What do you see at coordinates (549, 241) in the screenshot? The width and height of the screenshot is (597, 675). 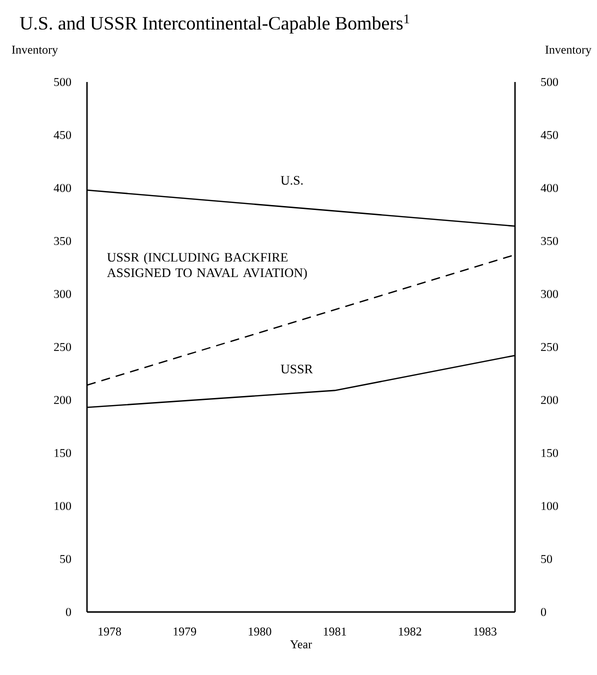 I see `y2-tick-label: 350` at bounding box center [549, 241].